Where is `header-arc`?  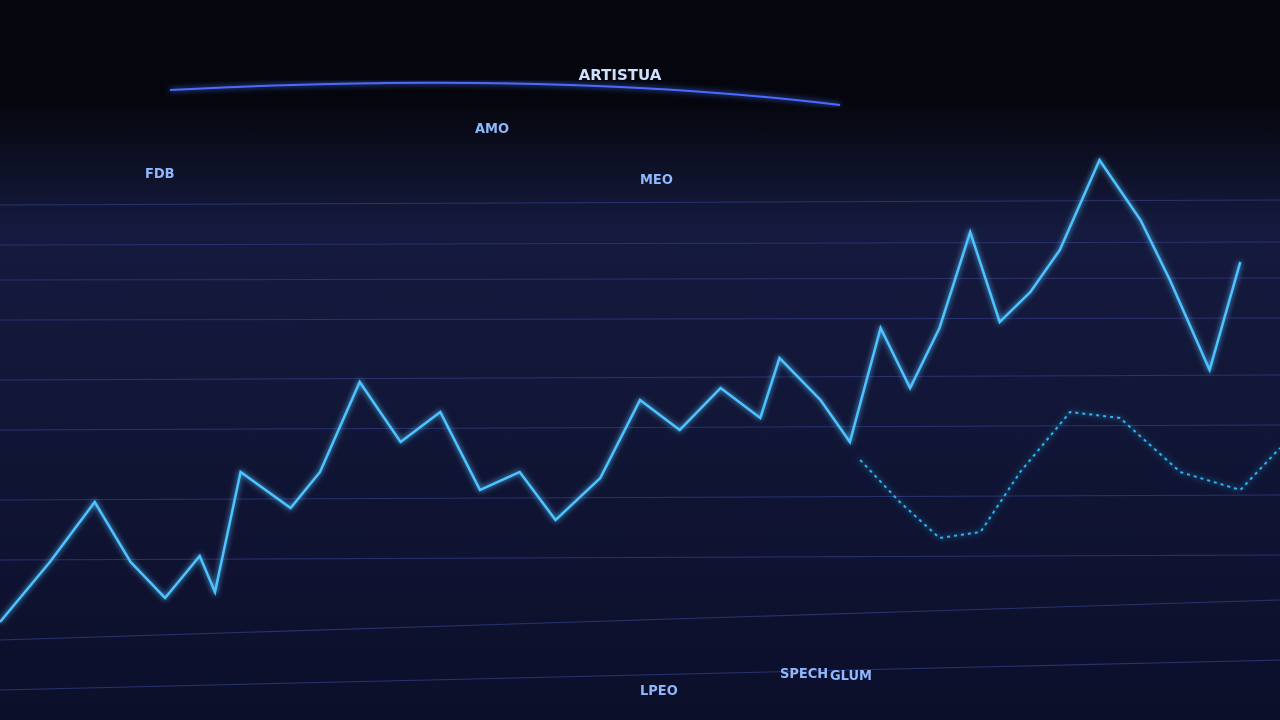
header-arc is located at coordinates (505, 93).